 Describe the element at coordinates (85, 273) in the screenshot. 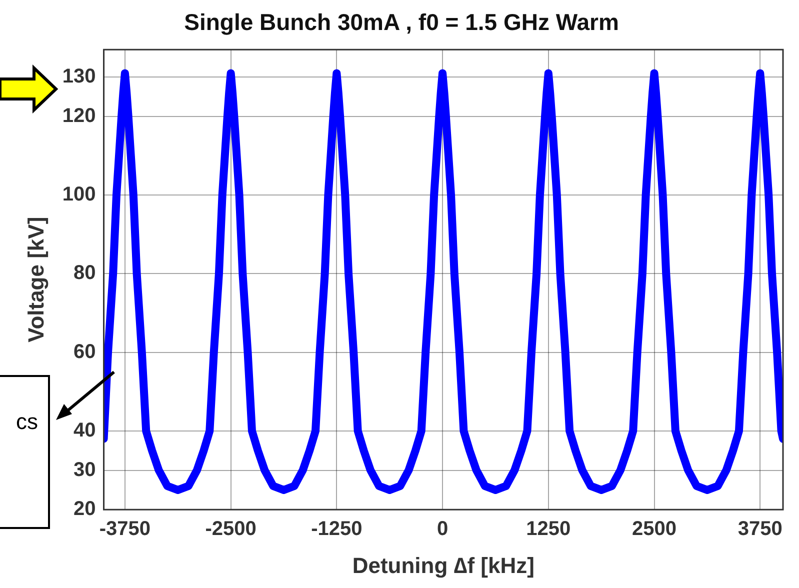

I see `y-tick-label: 80` at that location.